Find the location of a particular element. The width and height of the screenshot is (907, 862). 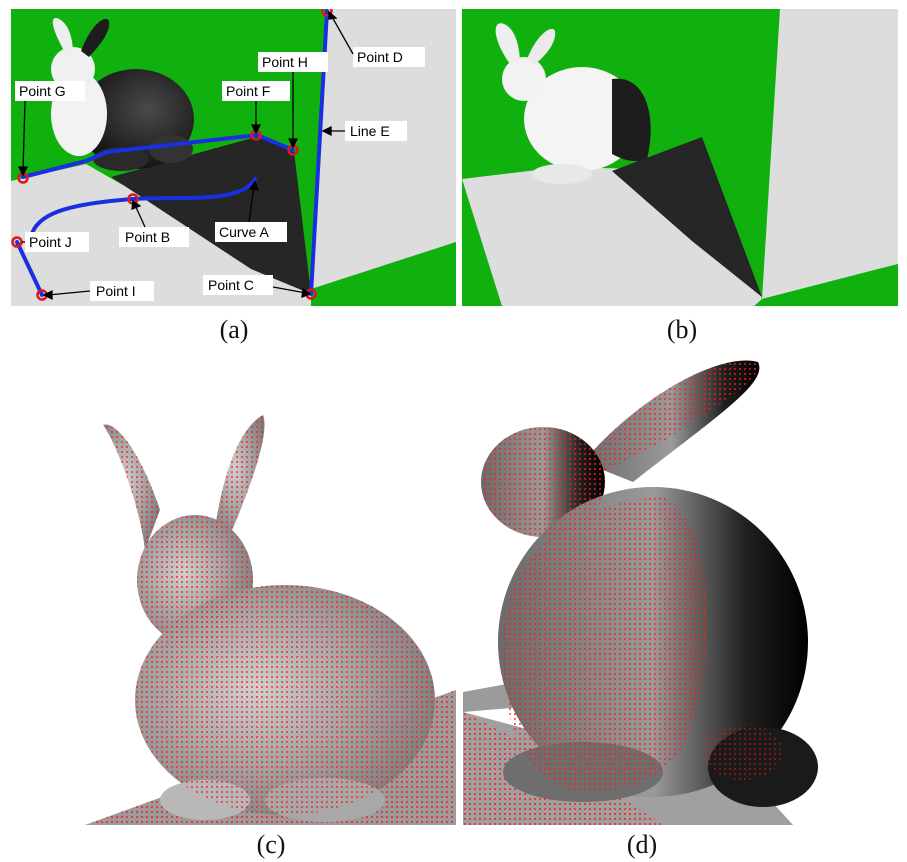

label-arrows is located at coordinates (185, 155).